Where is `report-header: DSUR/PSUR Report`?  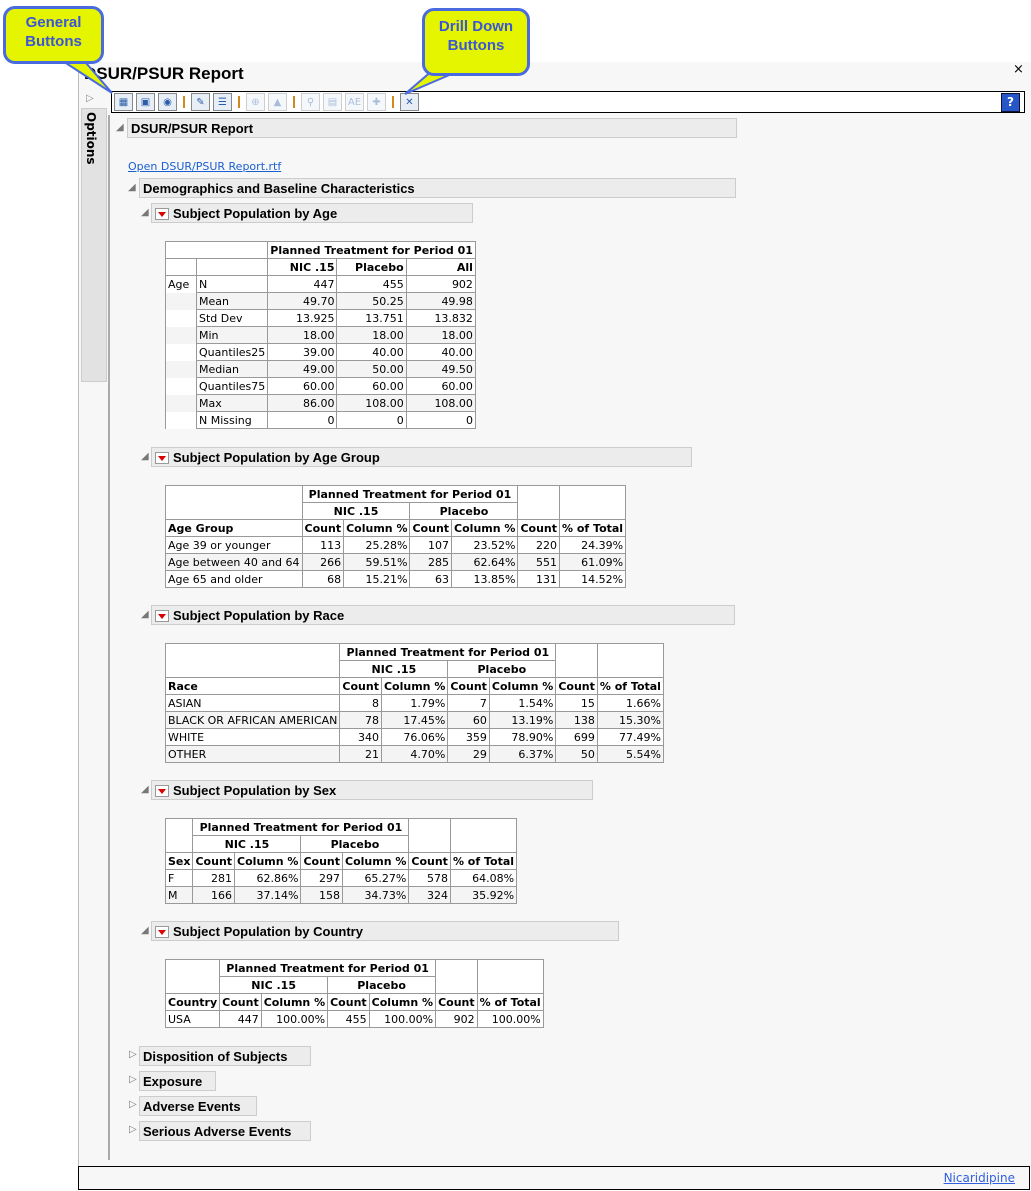 report-header: DSUR/PSUR Report is located at coordinates (432, 128).